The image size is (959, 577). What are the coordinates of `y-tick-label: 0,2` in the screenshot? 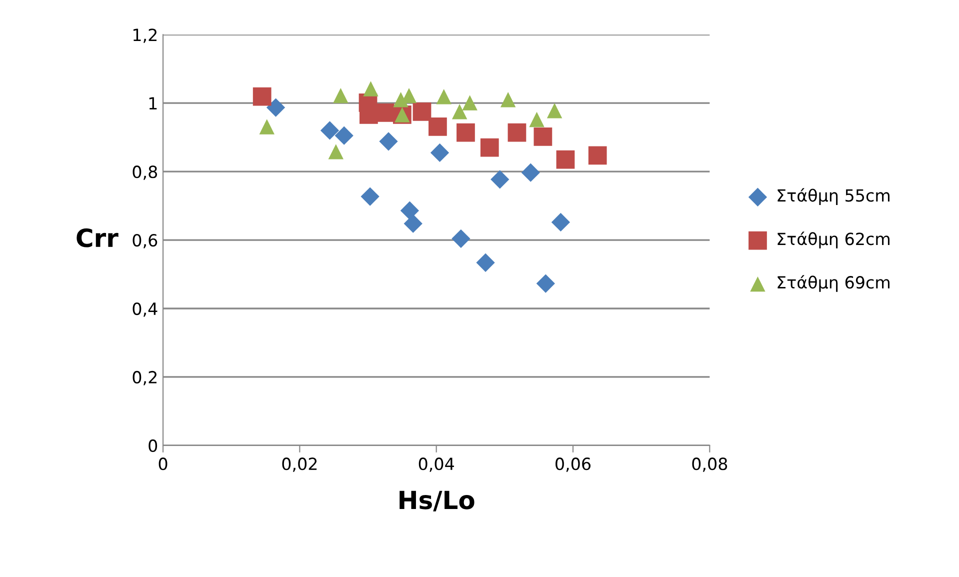 It's located at (144, 378).